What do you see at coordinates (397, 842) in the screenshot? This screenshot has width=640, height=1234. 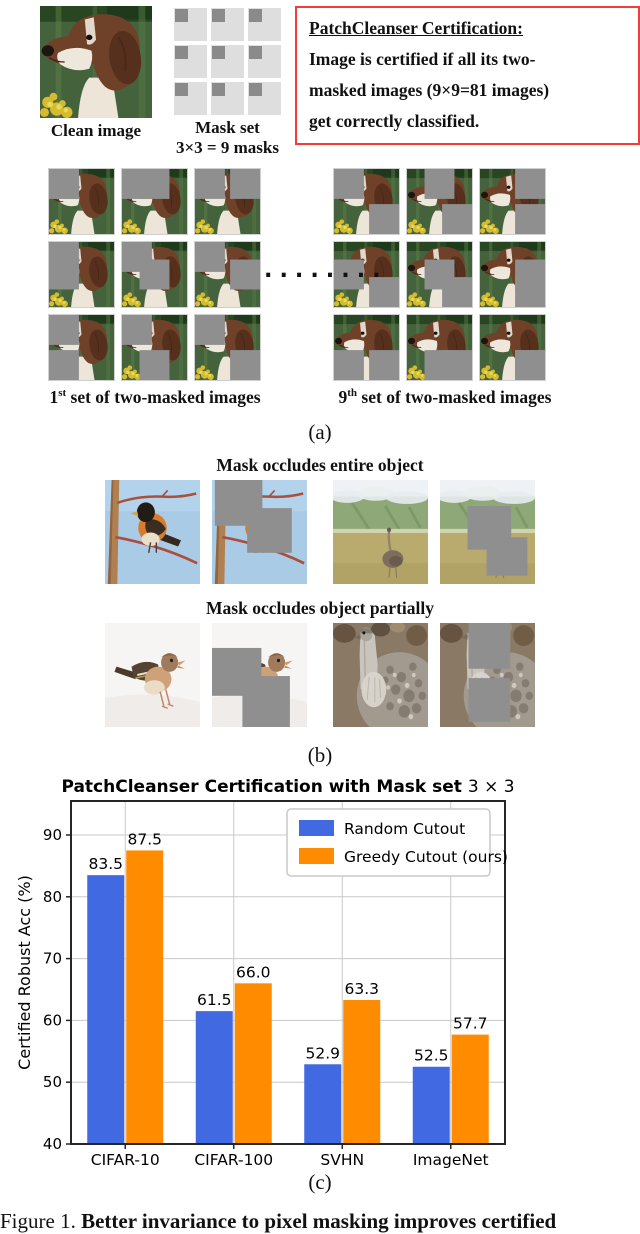 I see `chart-legend: Random Cutout Greedy Cutout (ours)` at bounding box center [397, 842].